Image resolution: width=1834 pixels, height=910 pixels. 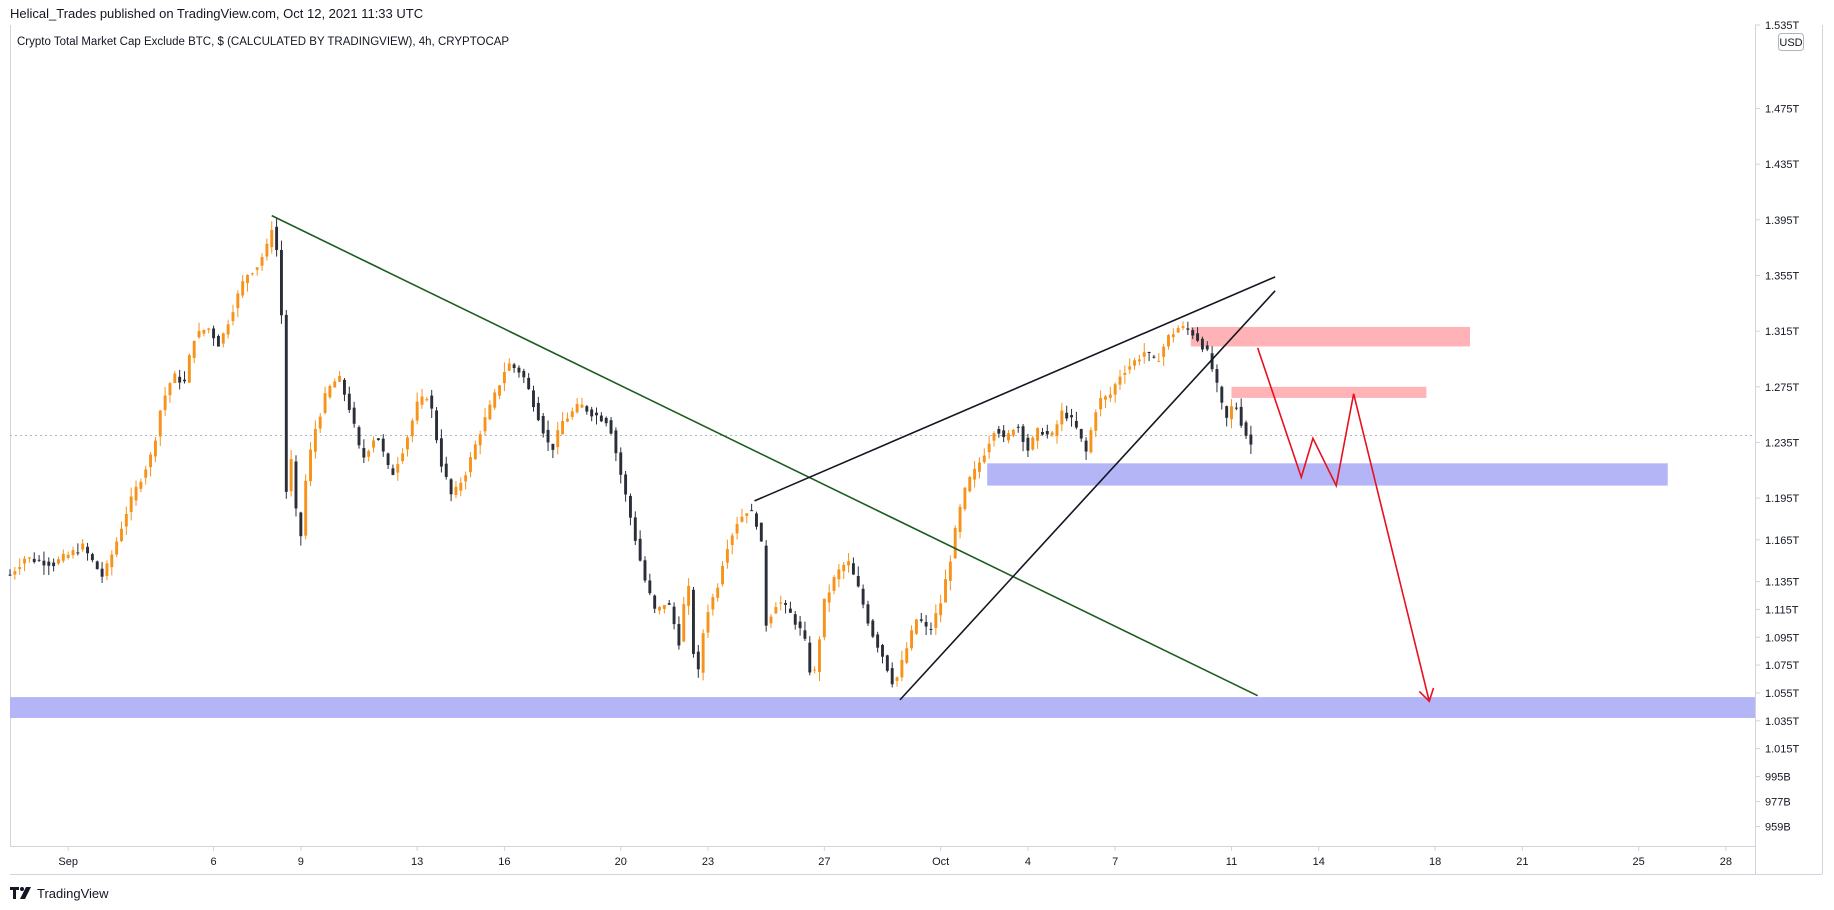 What do you see at coordinates (1782, 109) in the screenshot?
I see `price-tick-label: 1.475T` at bounding box center [1782, 109].